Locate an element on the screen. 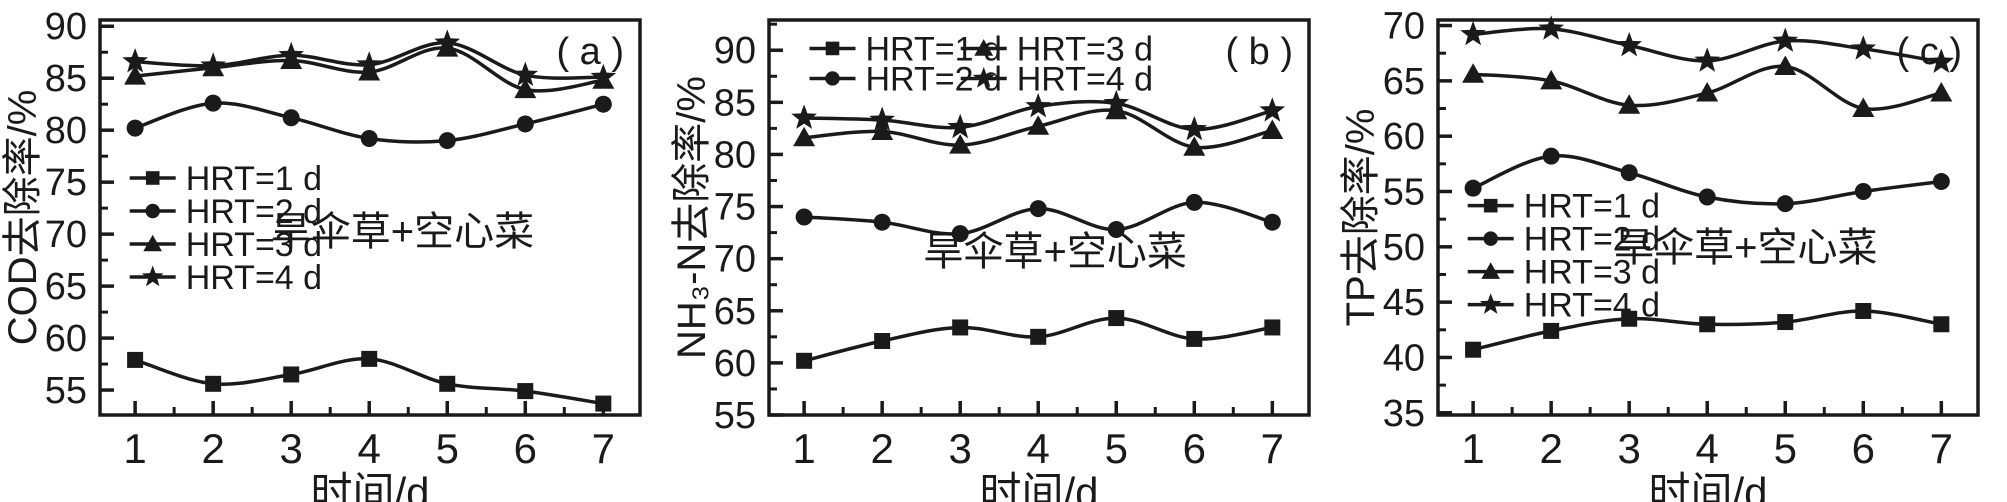 This screenshot has width=2007, height=502. y-tick-label: 55 is located at coordinates (1404, 192).